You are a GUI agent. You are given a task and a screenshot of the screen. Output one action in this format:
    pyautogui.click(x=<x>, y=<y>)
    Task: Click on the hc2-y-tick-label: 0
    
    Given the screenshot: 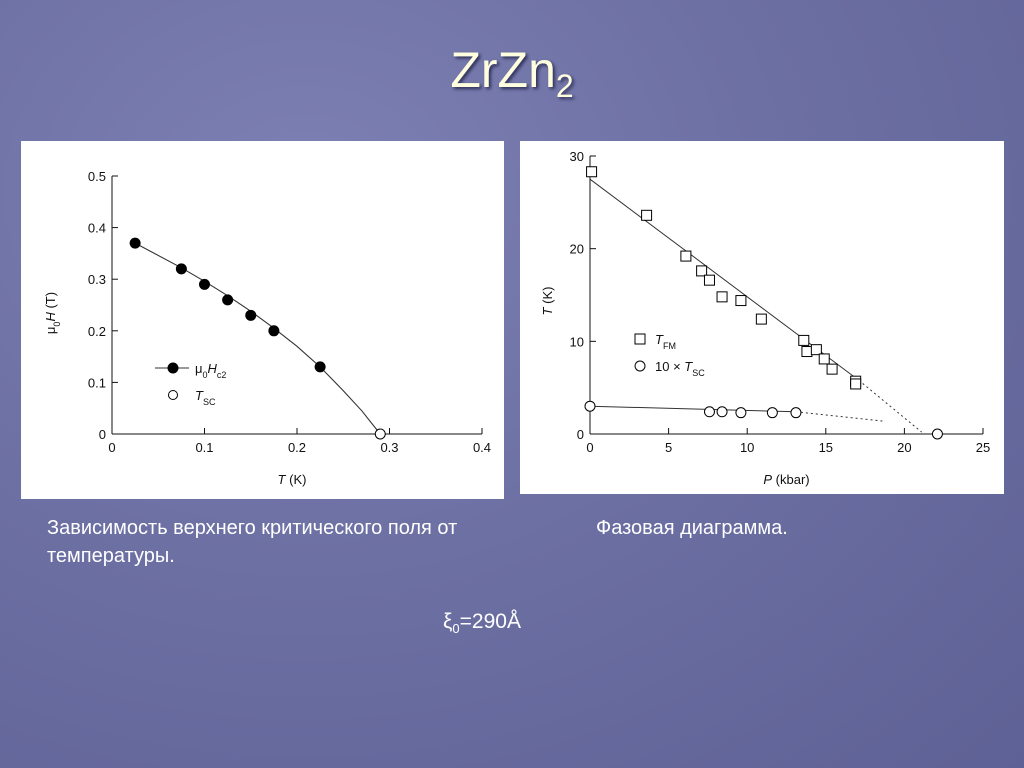 What is the action you would take?
    pyautogui.click(x=102, y=434)
    